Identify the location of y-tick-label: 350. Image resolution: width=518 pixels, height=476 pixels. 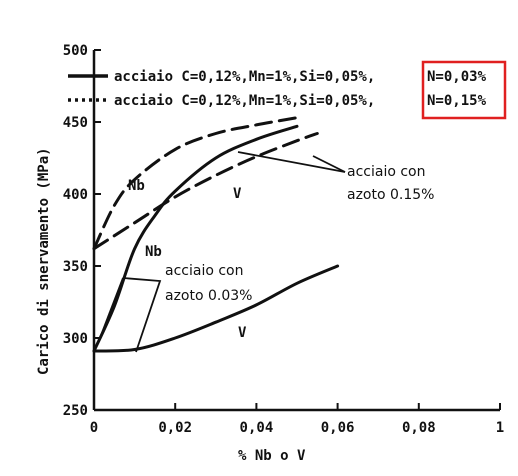
(75, 267).